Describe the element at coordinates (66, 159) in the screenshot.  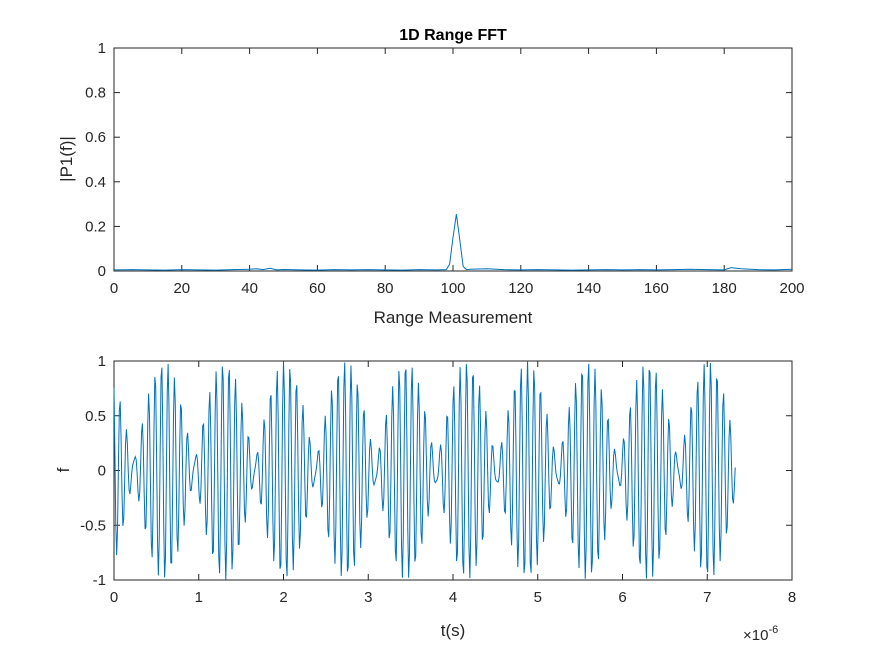
I see `y-axis-label: |P1(f)|` at that location.